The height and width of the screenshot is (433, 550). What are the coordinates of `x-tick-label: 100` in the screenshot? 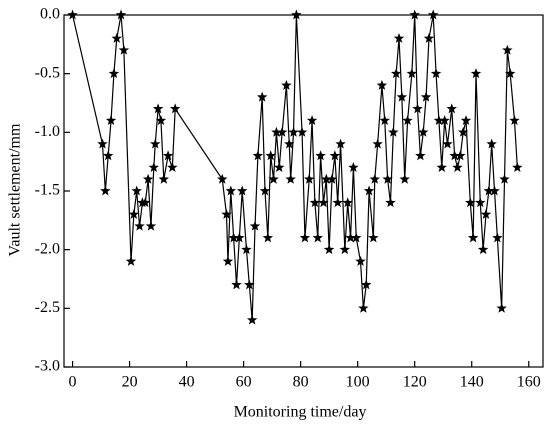 It's located at (358, 382).